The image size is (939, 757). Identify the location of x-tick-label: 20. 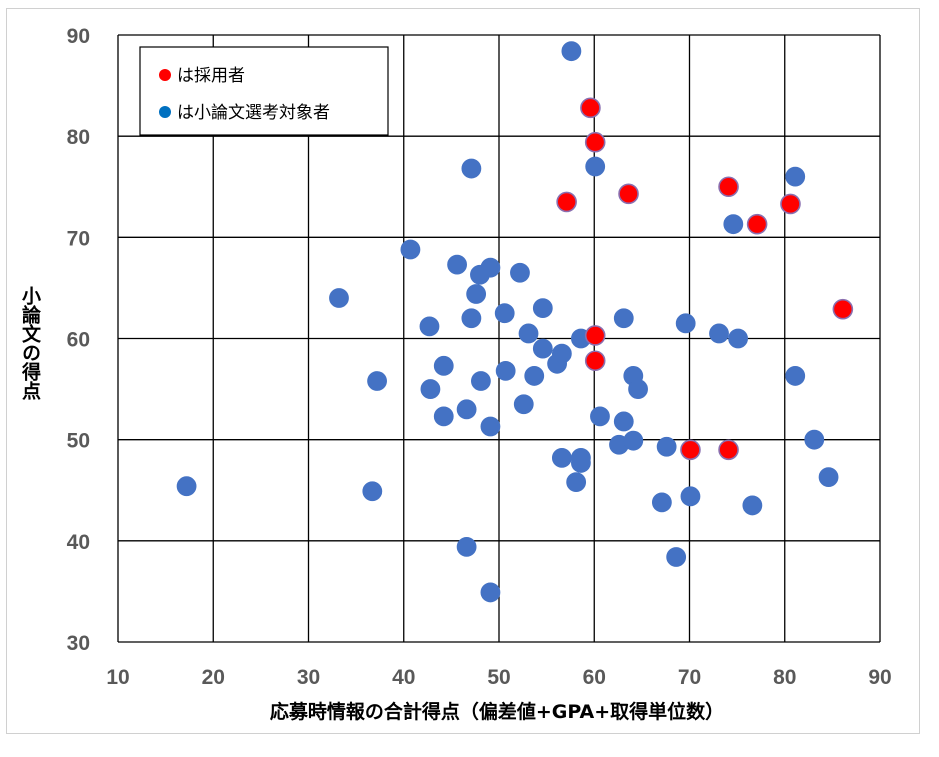
(213, 677).